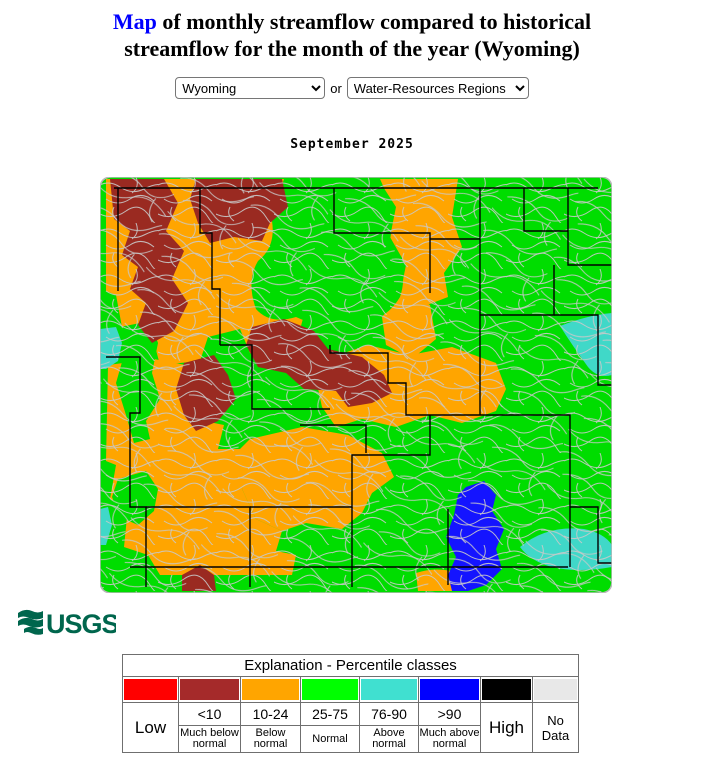  I want to click on legend-range-above: 76-90, so click(389, 714).